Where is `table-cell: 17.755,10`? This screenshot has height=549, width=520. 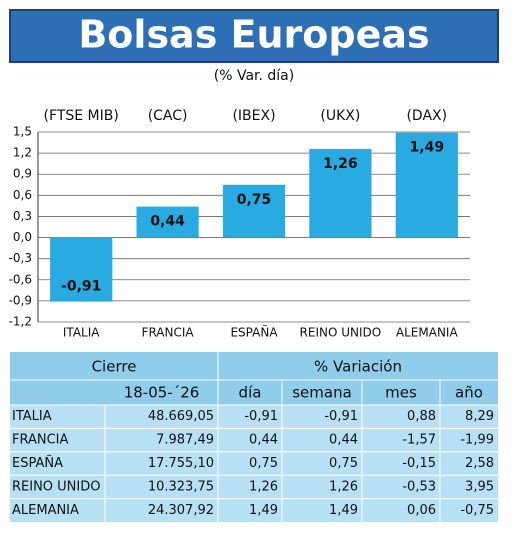 table-cell: 17.755,10 is located at coordinates (181, 463).